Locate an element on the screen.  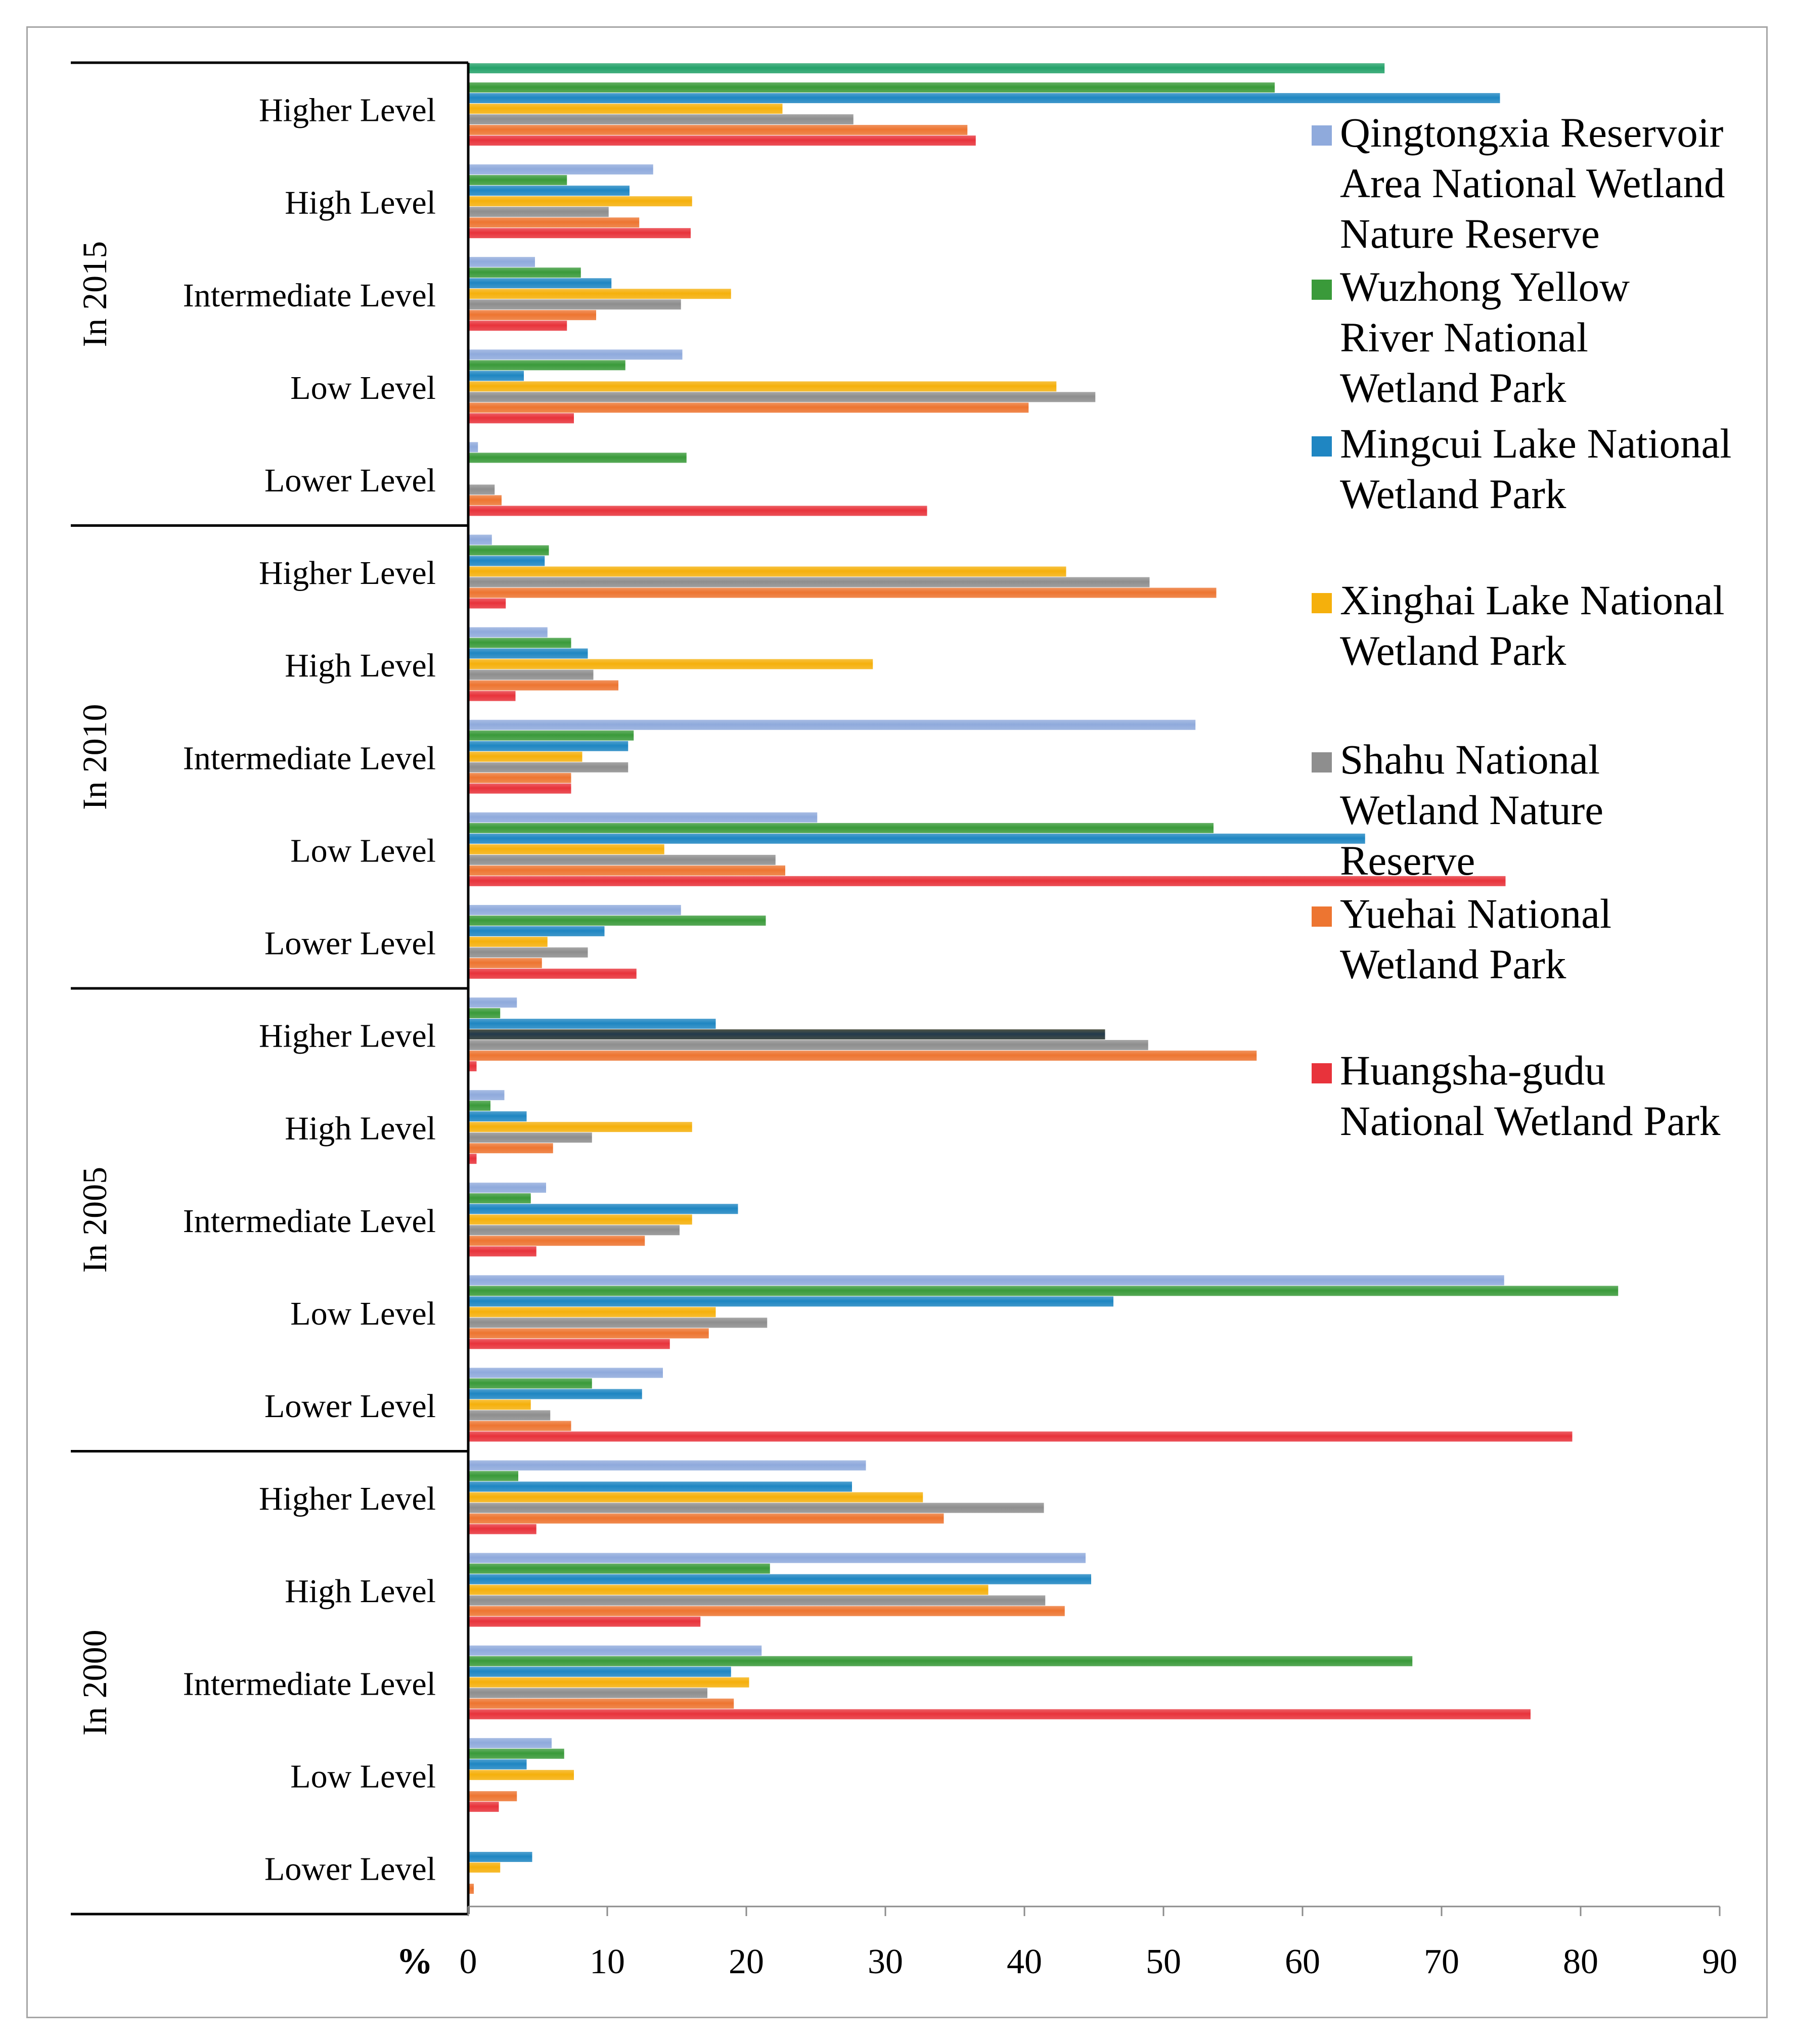
x-tick-label: 20 is located at coordinates (746, 1961).